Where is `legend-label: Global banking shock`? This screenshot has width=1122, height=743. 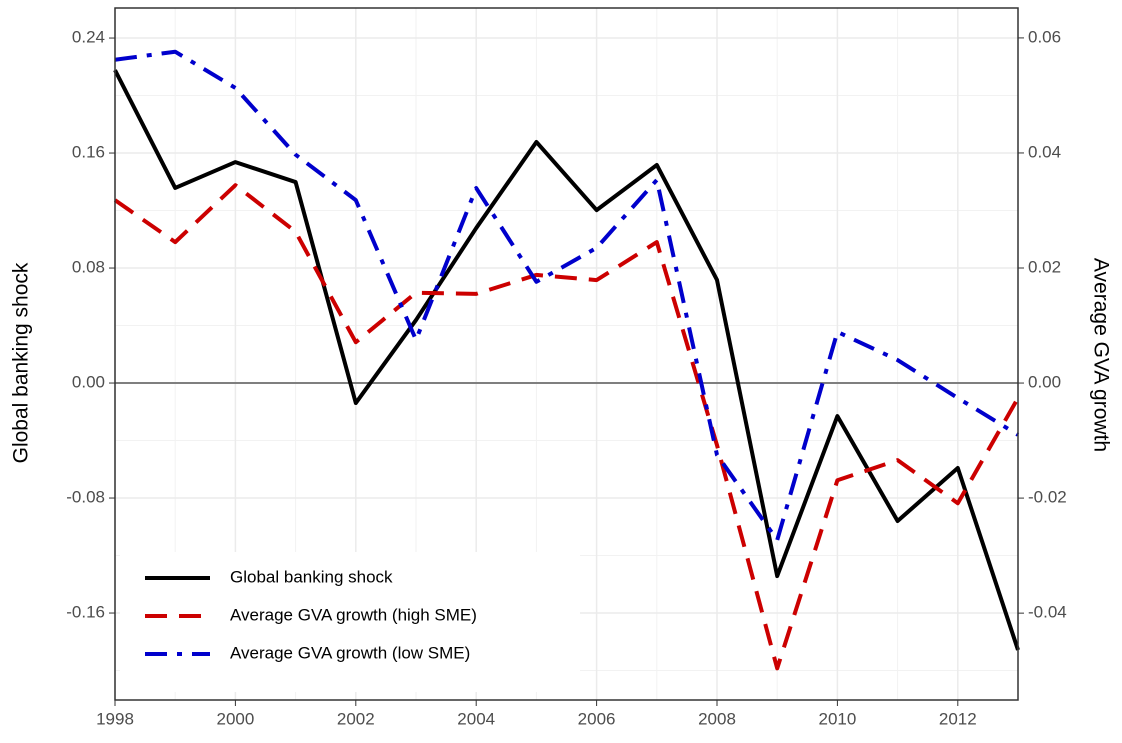 legend-label: Global banking shock is located at coordinates (311, 576).